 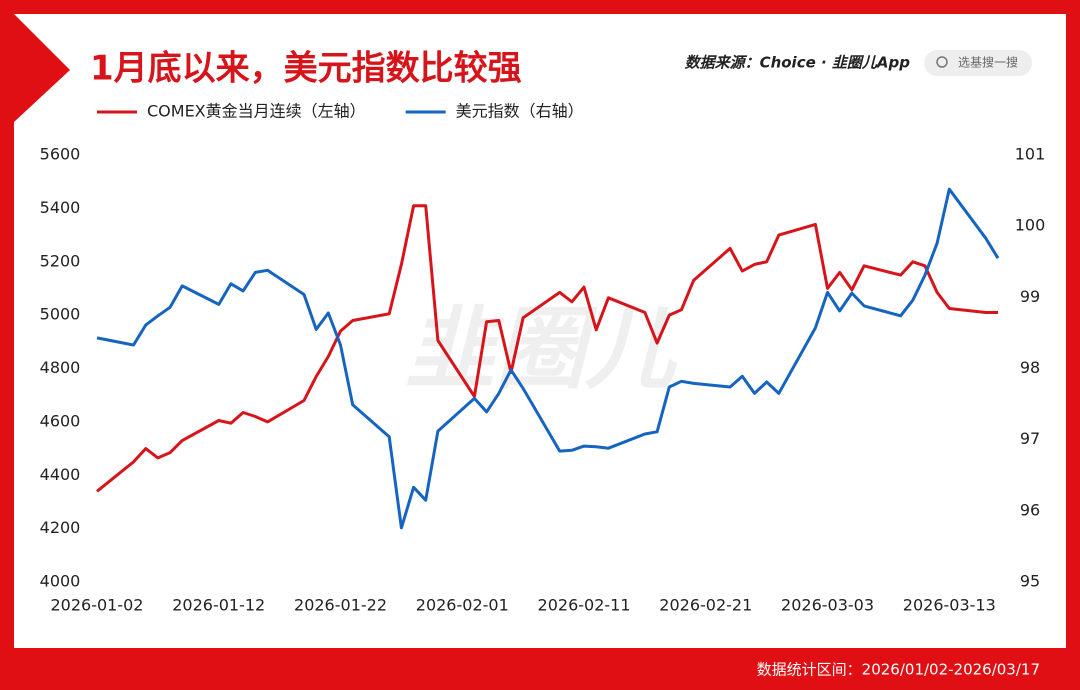 I want to click on x-tick-label: 2026-01-22, so click(x=340, y=605).